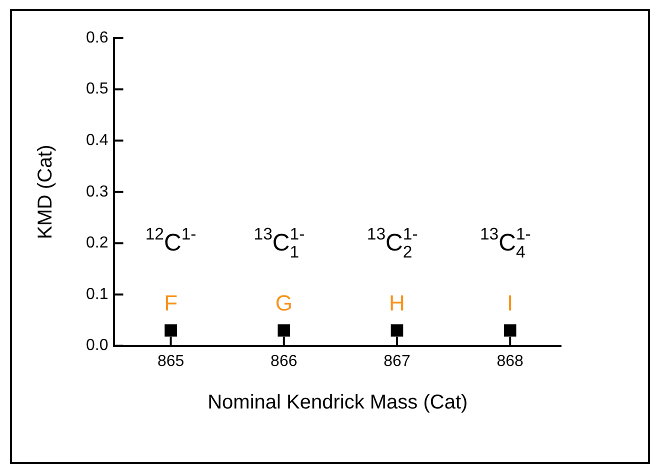 The height and width of the screenshot is (467, 653). Describe the element at coordinates (510, 303) in the screenshot. I see `annotation: I` at that location.